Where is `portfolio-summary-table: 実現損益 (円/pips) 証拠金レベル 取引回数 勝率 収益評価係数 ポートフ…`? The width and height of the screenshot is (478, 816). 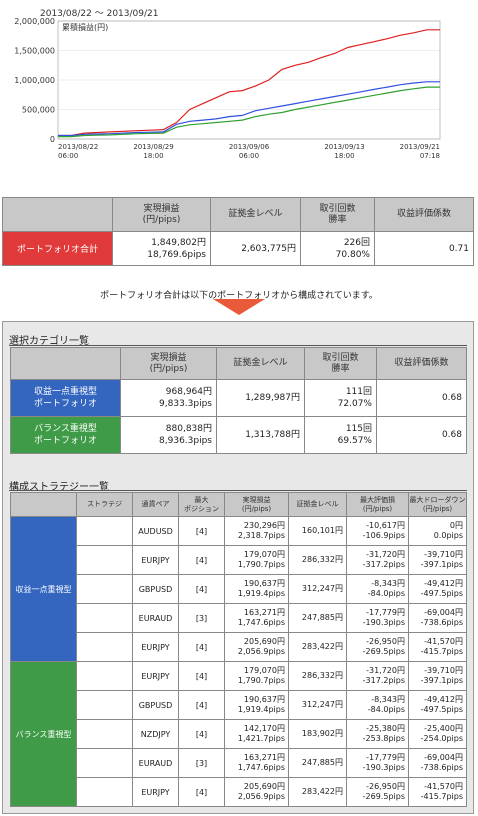
portfolio-summary-table: 実現損益 (円/pips) 証拠金レベル 取引回数 勝率 収益評価係数 ポートフ… is located at coordinates (238, 231).